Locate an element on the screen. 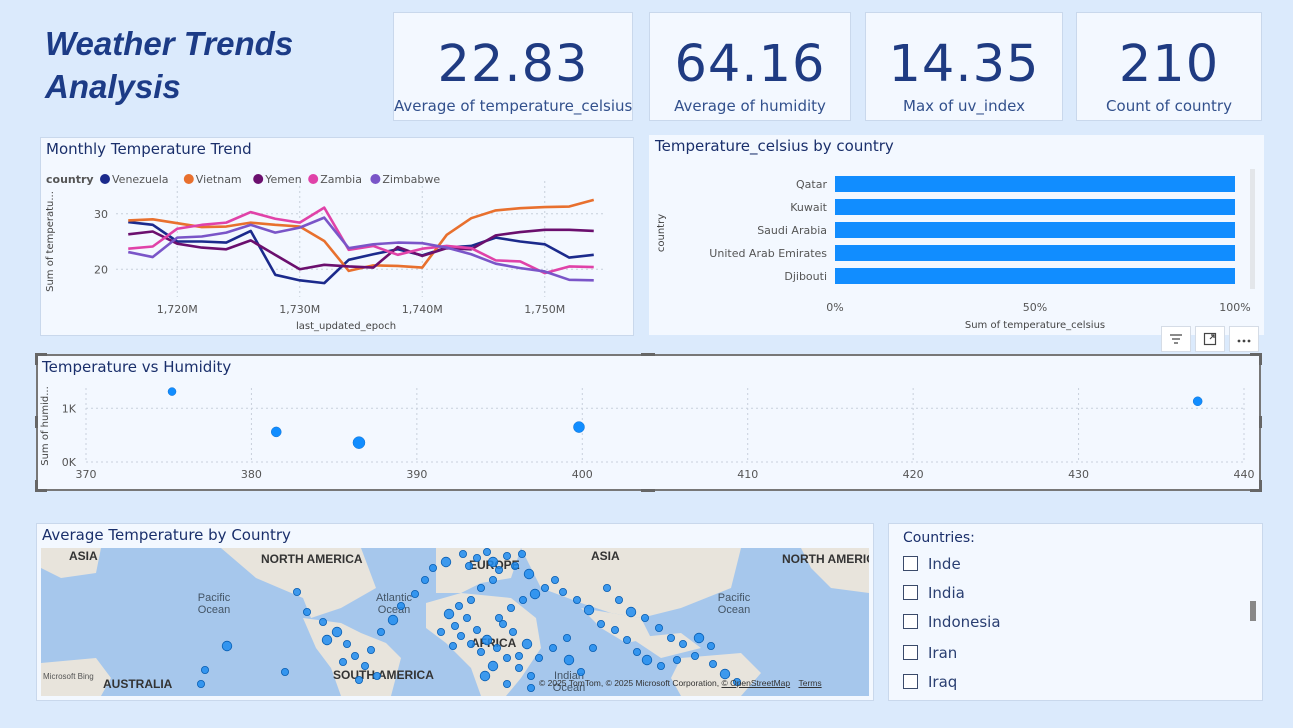  page-title-line1: Weather Trends is located at coordinates (169, 43).